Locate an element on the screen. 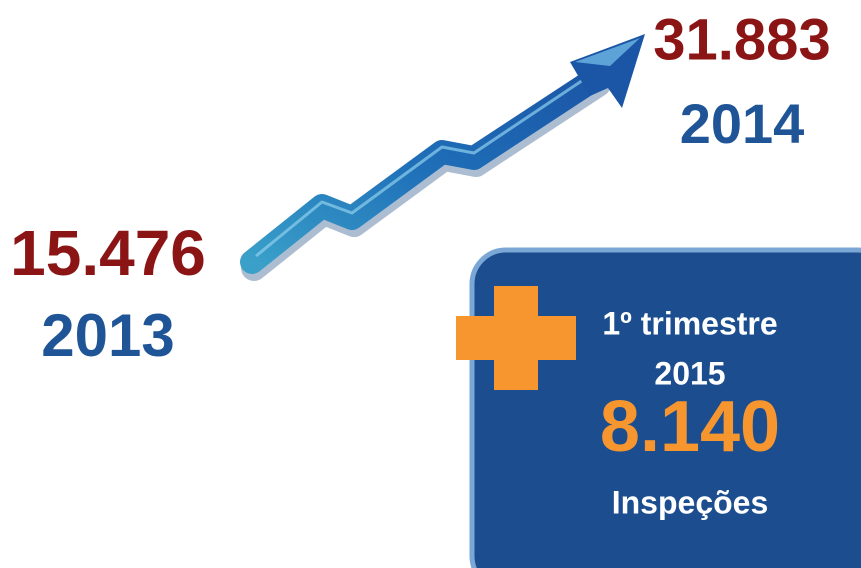  year-2015: 2015 is located at coordinates (689, 373).